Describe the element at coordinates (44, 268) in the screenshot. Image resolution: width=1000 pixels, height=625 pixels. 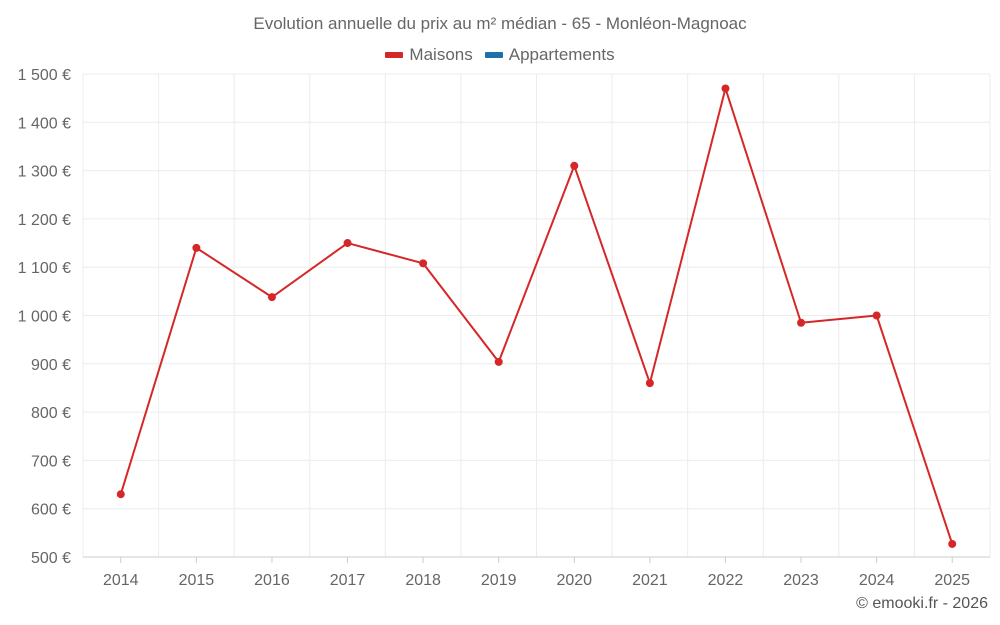
I see `y-tick-label: 1 100 €` at that location.